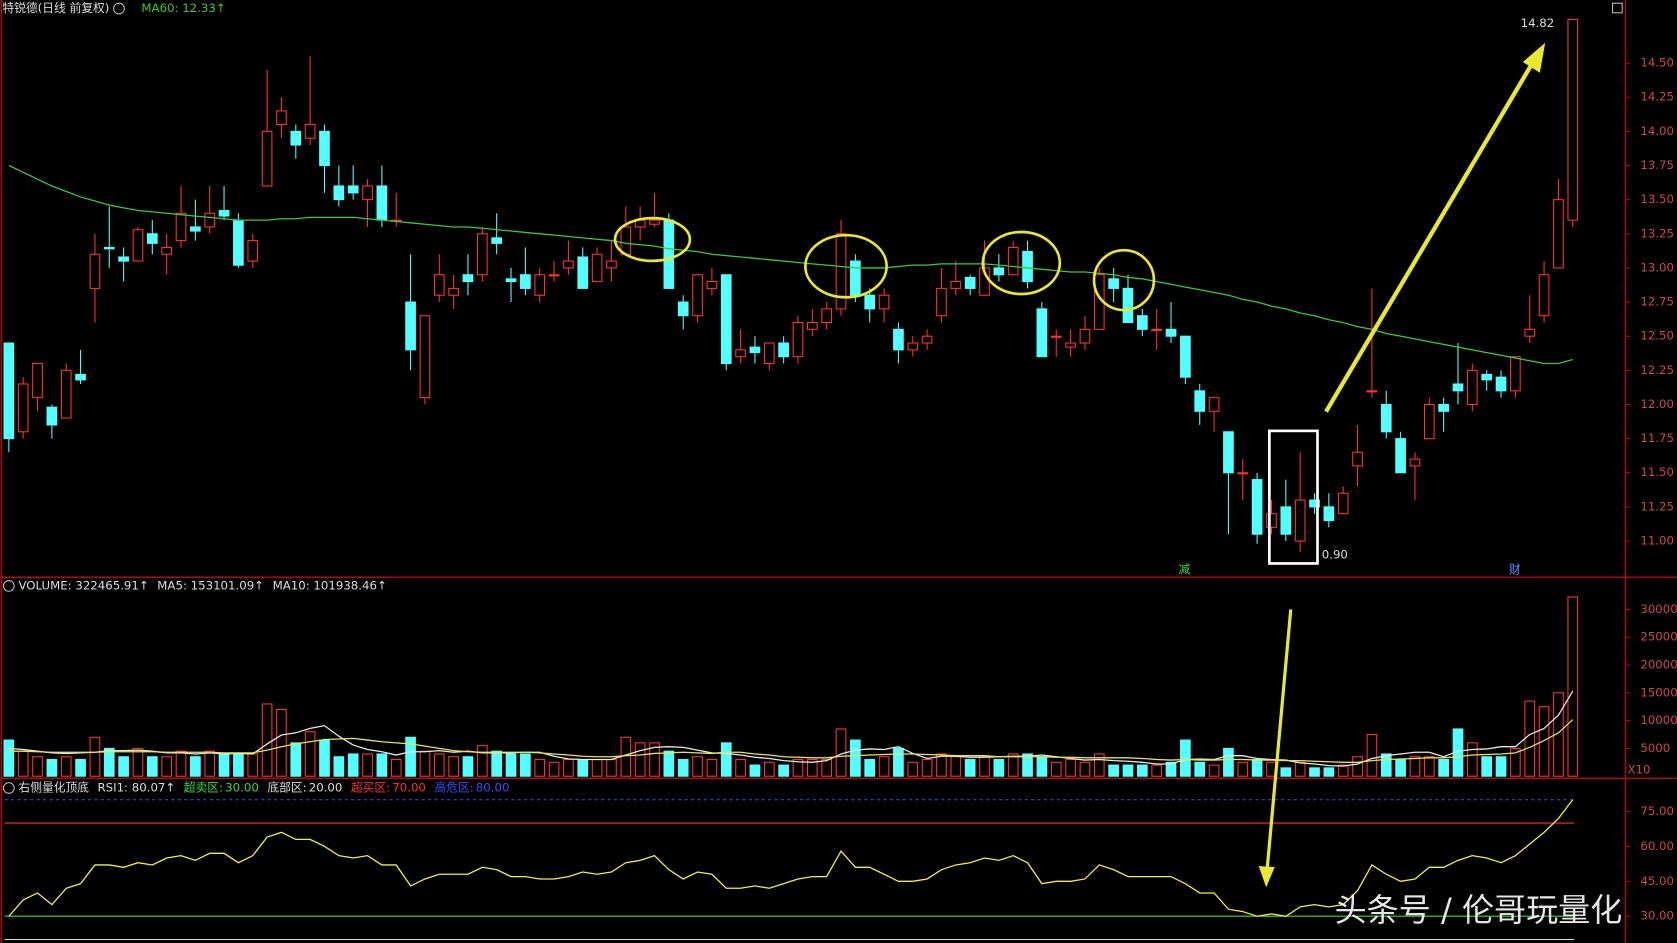 This screenshot has width=1677, height=943. I want to click on y-tick-label: 60.00, so click(1657, 846).